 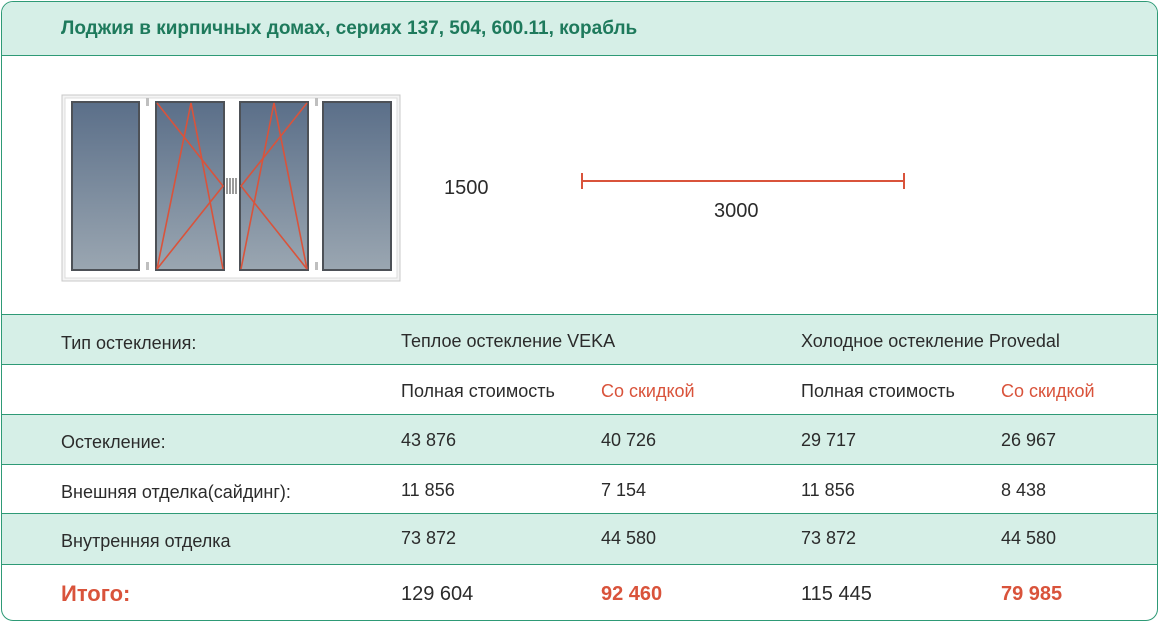 I want to click on warm-full-price-header: Полная стоимость, so click(x=478, y=391).